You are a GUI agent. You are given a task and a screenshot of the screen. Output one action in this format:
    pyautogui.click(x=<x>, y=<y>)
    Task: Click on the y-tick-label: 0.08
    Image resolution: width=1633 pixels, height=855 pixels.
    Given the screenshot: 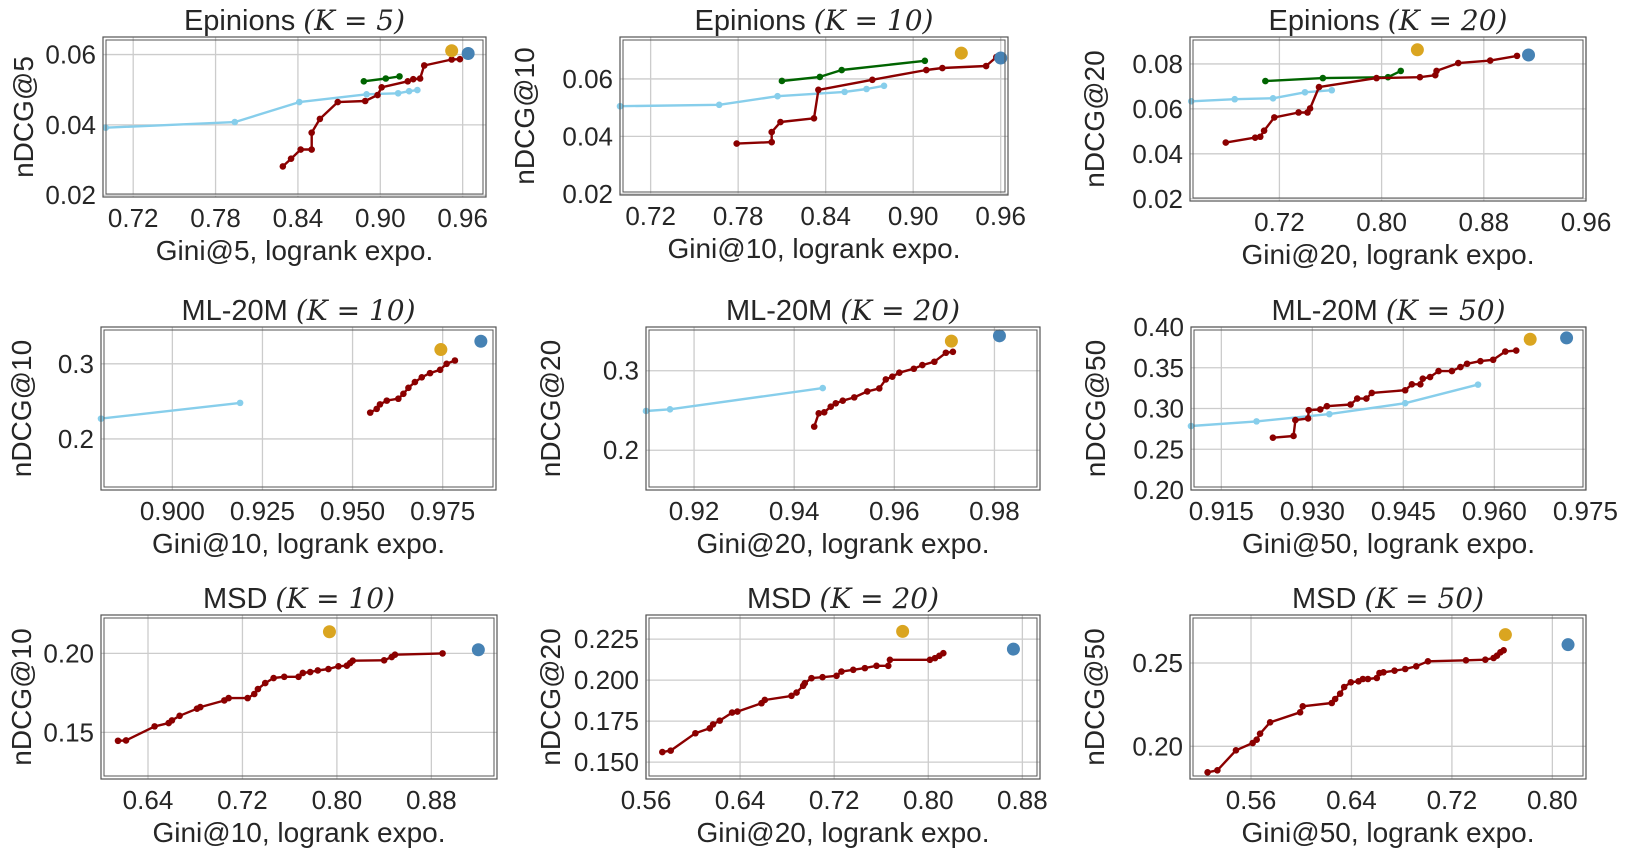 What is the action you would take?
    pyautogui.click(x=1157, y=64)
    